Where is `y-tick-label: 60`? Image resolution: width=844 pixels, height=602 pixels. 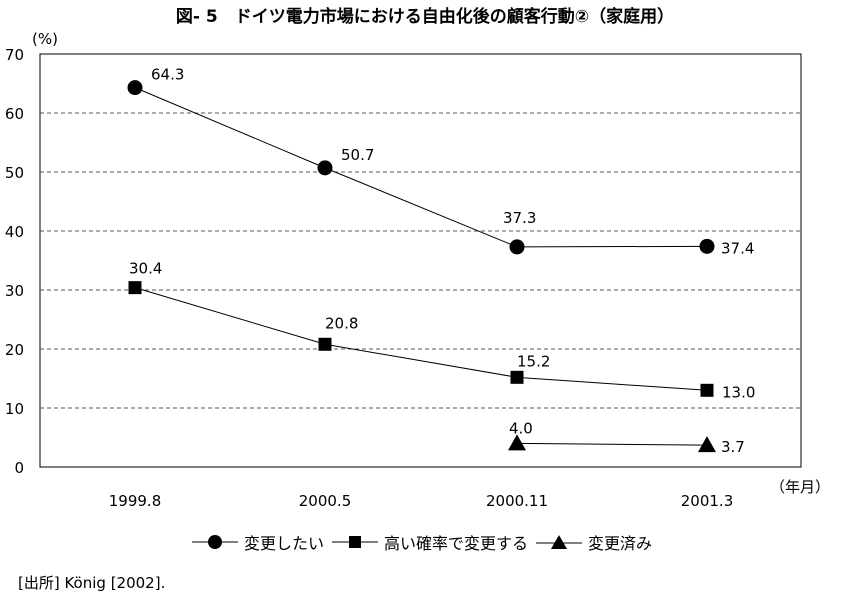 y-tick-label: 60 is located at coordinates (14, 114).